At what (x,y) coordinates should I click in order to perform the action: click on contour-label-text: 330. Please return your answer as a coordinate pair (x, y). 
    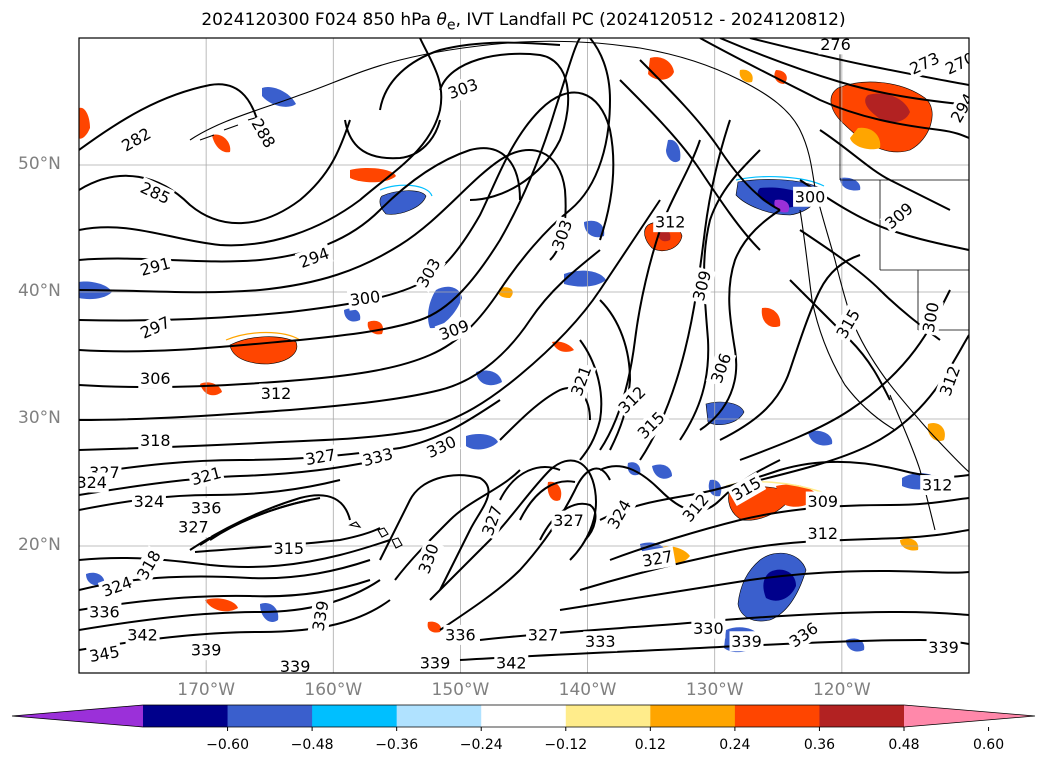
    Looking at the image, I should click on (708, 628).